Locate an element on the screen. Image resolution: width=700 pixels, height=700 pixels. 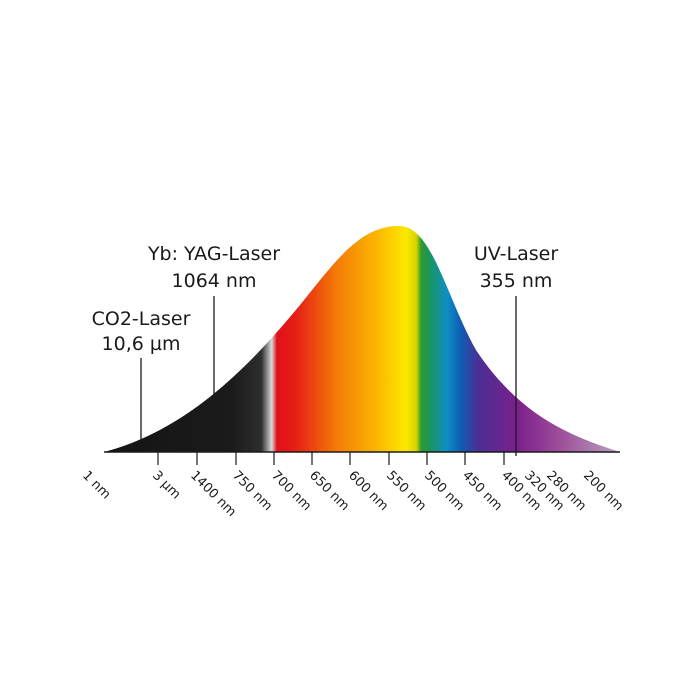
tick-label-650nm: 650 nm is located at coordinates (329, 491).